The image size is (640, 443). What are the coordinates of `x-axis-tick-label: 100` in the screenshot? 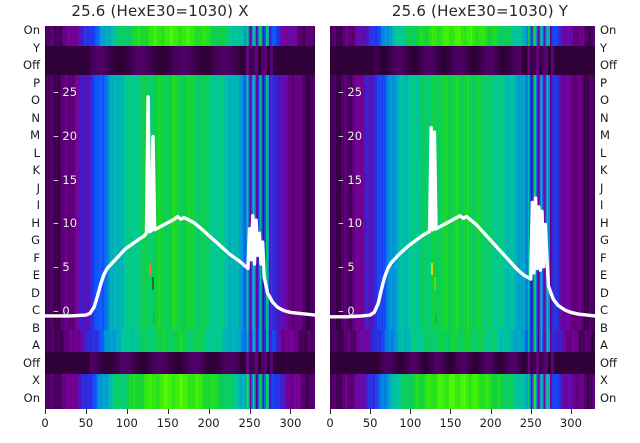 It's located at (126, 423).